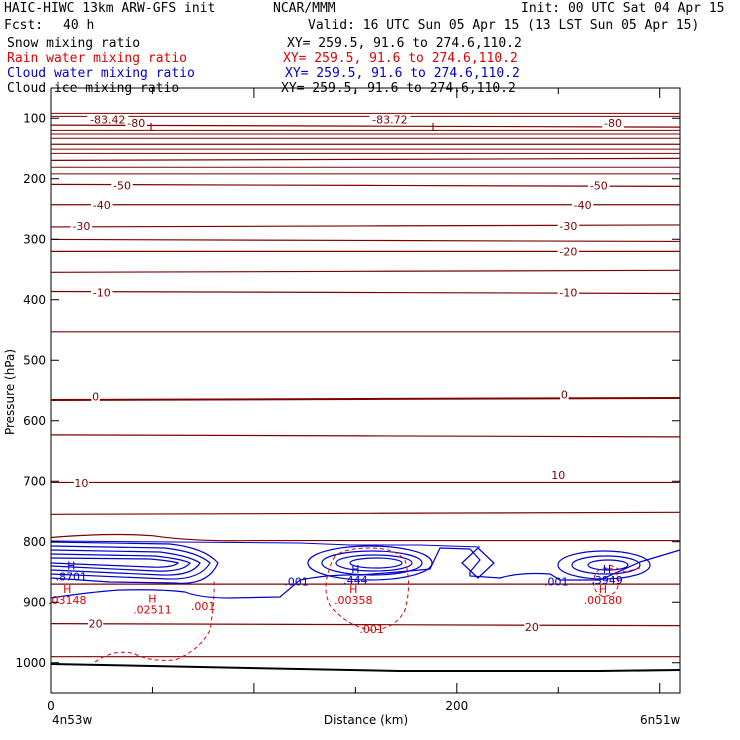  Describe the element at coordinates (67, 600) in the screenshot. I see `extremum-value: .03148` at that location.